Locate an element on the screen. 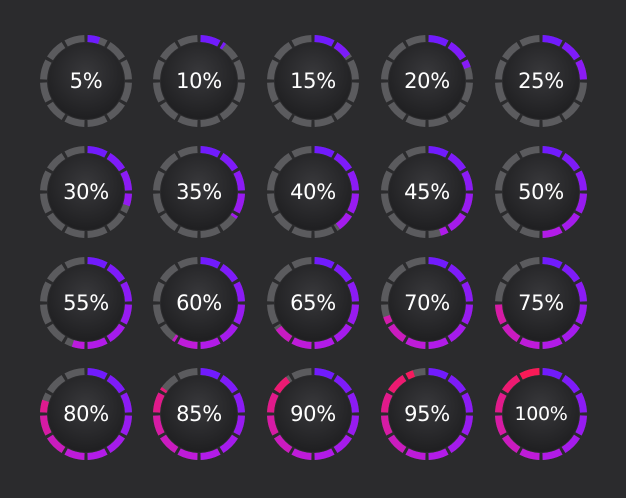 Image resolution: width=626 pixels, height=498 pixels. progress-gauge-50: 50% is located at coordinates (541, 192).